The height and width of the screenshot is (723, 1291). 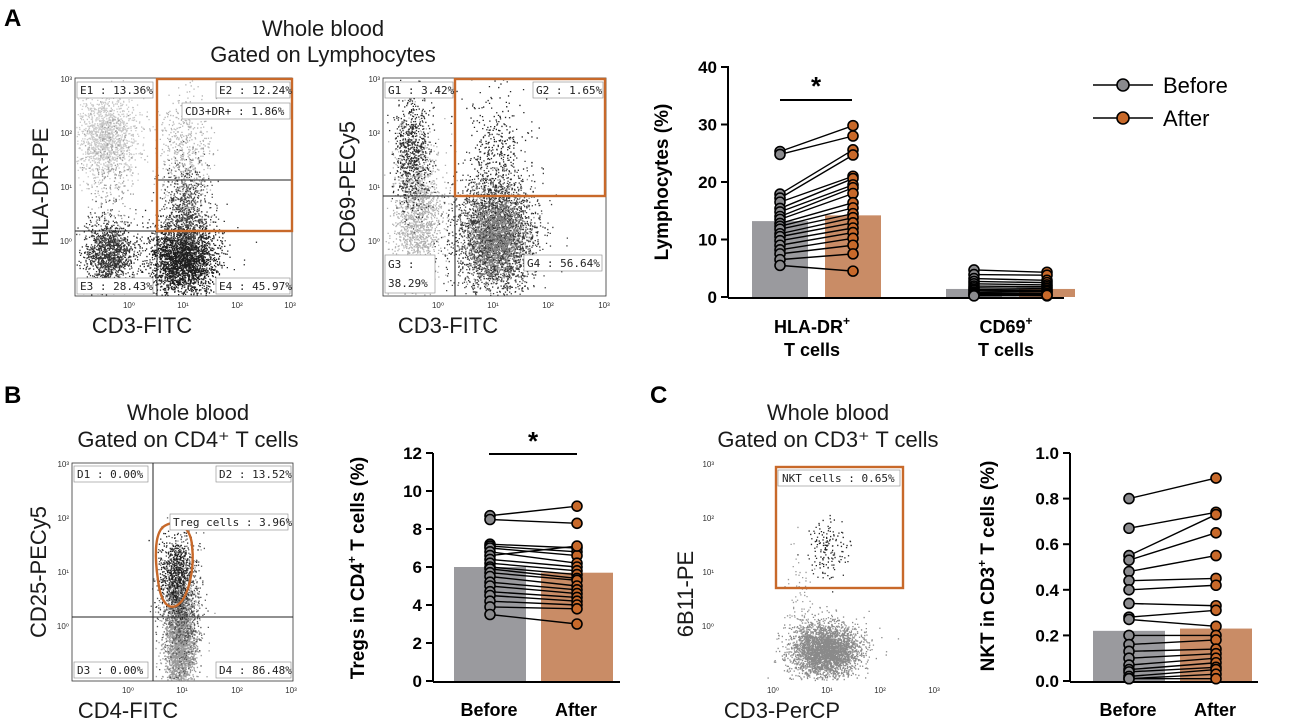 I want to click on gate-g3-label-line2: 38.29%, so click(x=408, y=283).